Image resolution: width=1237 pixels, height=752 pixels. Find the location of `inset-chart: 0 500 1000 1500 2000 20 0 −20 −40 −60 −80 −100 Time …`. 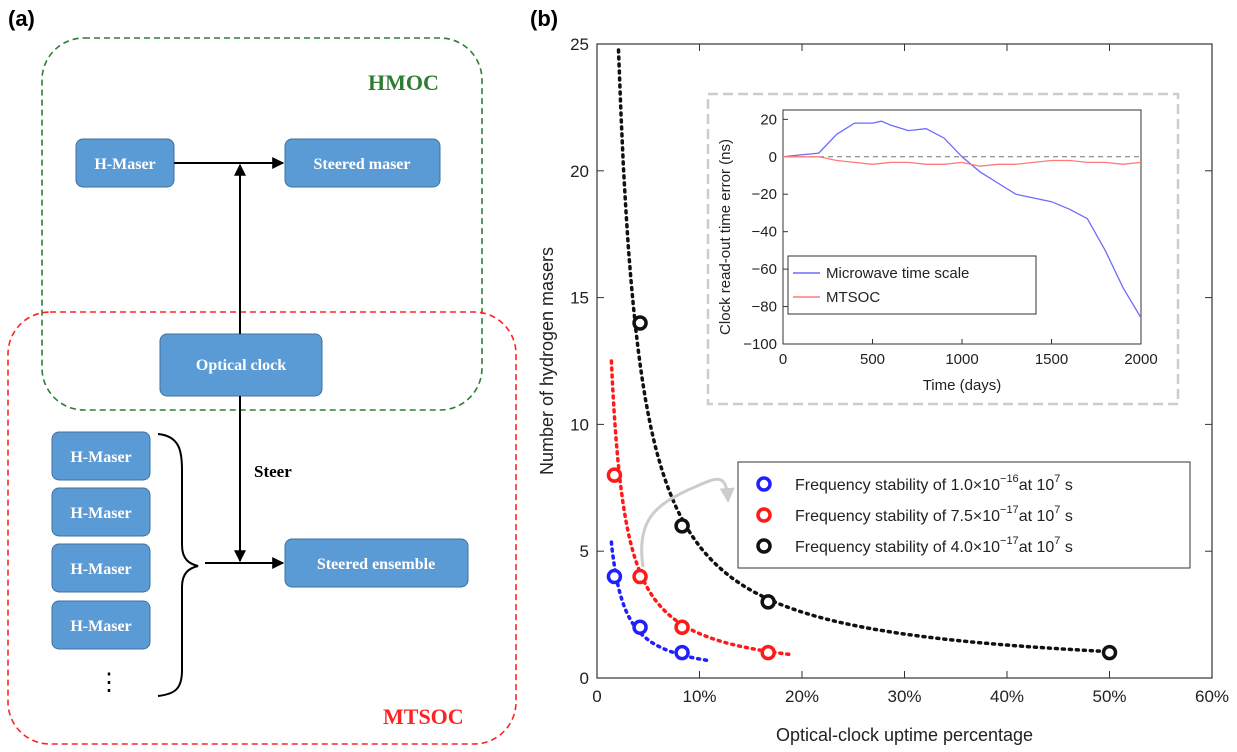

inset-chart: 0 500 1000 1500 2000 20 0 −20 −40 −60 −80 −100 Time … is located at coordinates (937, 251).